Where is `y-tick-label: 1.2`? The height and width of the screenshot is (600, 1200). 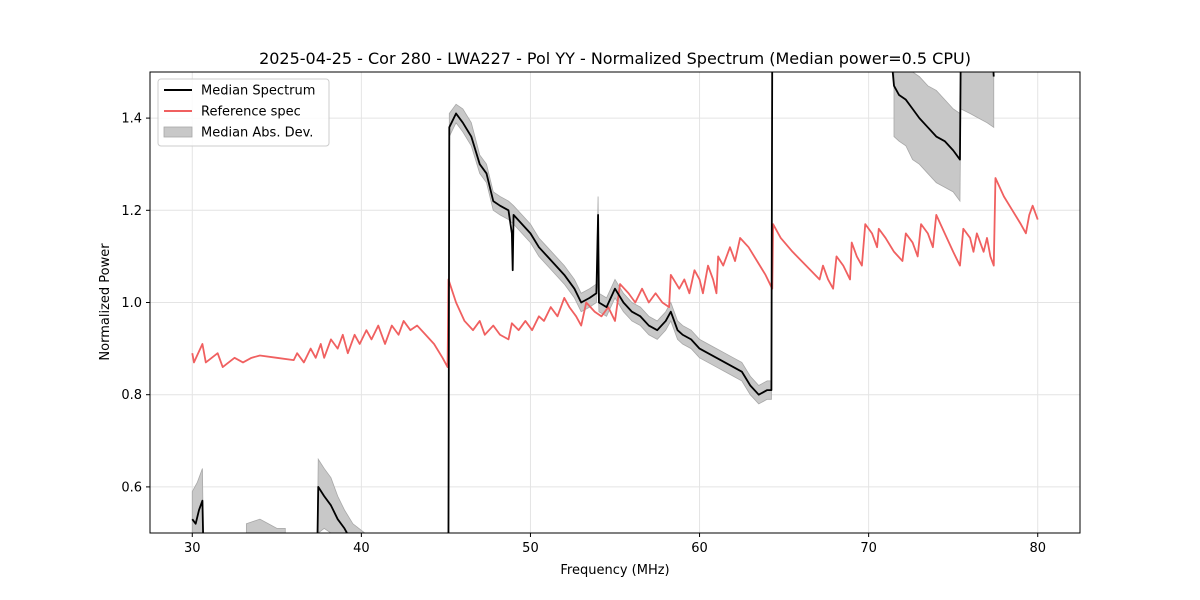
y-tick-label: 1.2 is located at coordinates (131, 211).